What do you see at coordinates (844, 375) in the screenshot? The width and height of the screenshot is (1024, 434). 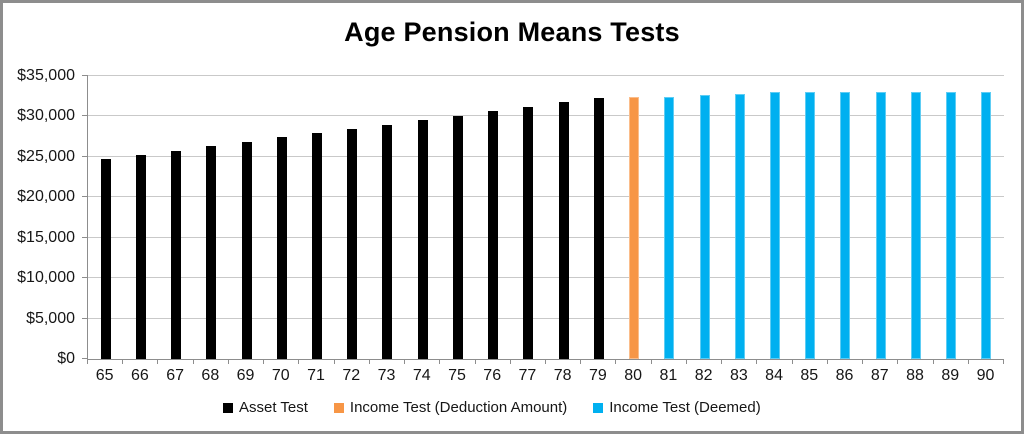 I see `x-axis-label: 86` at bounding box center [844, 375].